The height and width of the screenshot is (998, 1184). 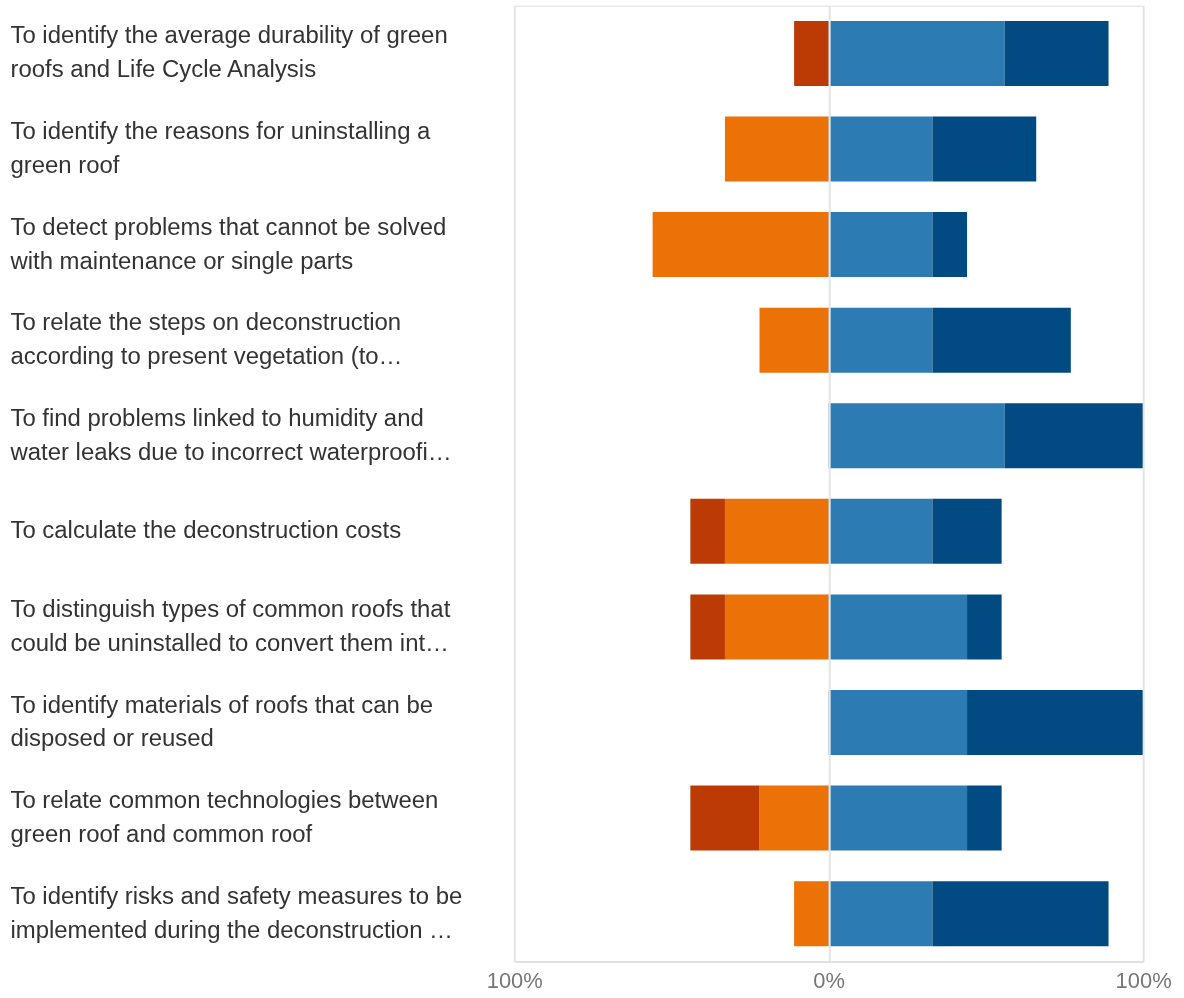 What do you see at coordinates (206, 530) in the screenshot?
I see `y-tick-label: To calculate the deconstruction costs` at bounding box center [206, 530].